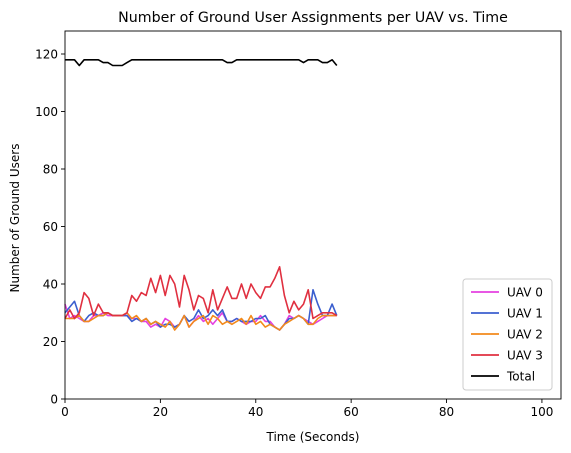 This screenshot has height=453, width=571. Describe the element at coordinates (46, 54) in the screenshot. I see `y-tick-label: 120` at that location.